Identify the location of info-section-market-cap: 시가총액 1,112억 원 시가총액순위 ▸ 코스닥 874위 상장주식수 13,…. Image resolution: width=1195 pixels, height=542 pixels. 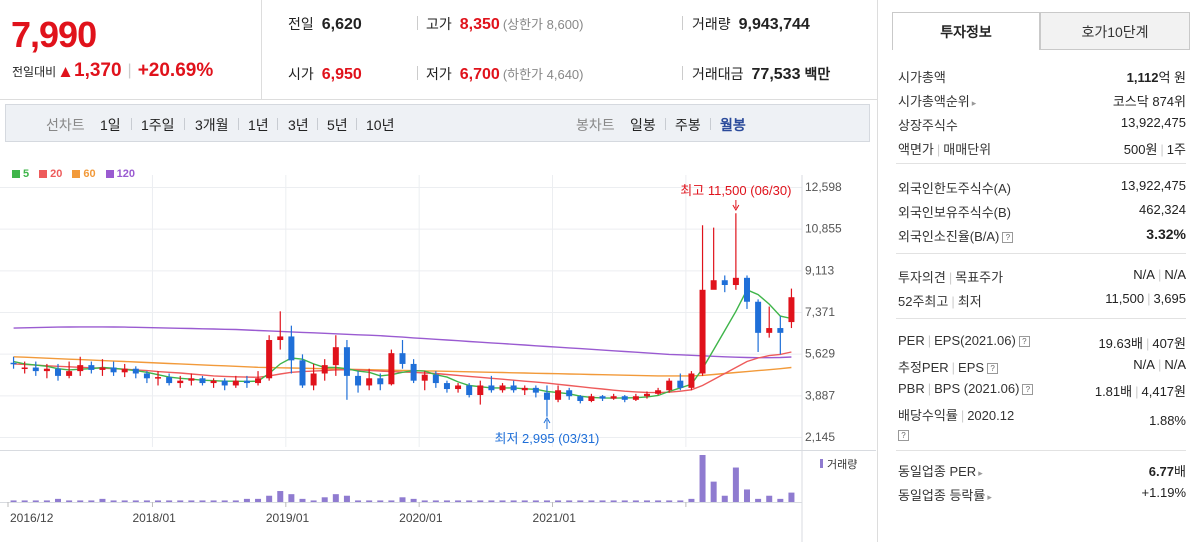
(1041, 111).